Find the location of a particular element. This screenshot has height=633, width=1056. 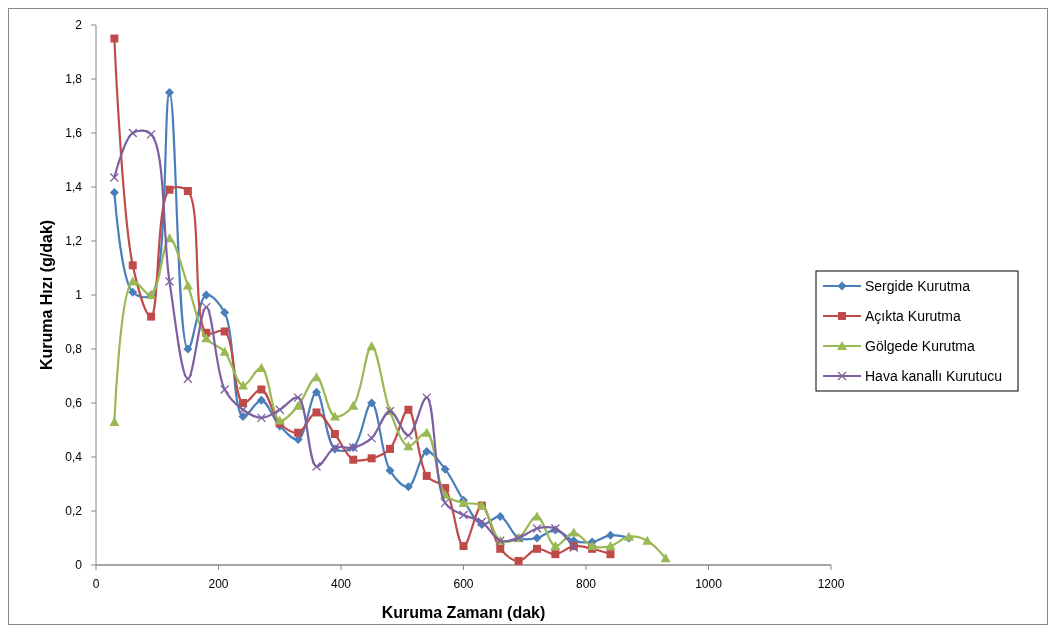

y-tick-label: 1,8 is located at coordinates (74, 79).